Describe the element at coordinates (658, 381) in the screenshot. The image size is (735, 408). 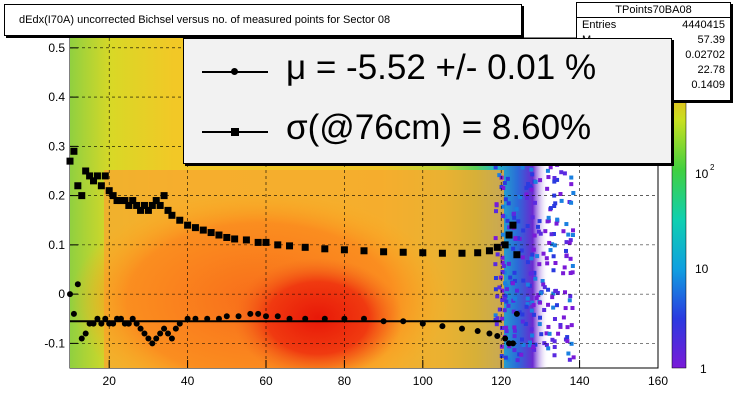
I see `x-tick-label: 160` at that location.